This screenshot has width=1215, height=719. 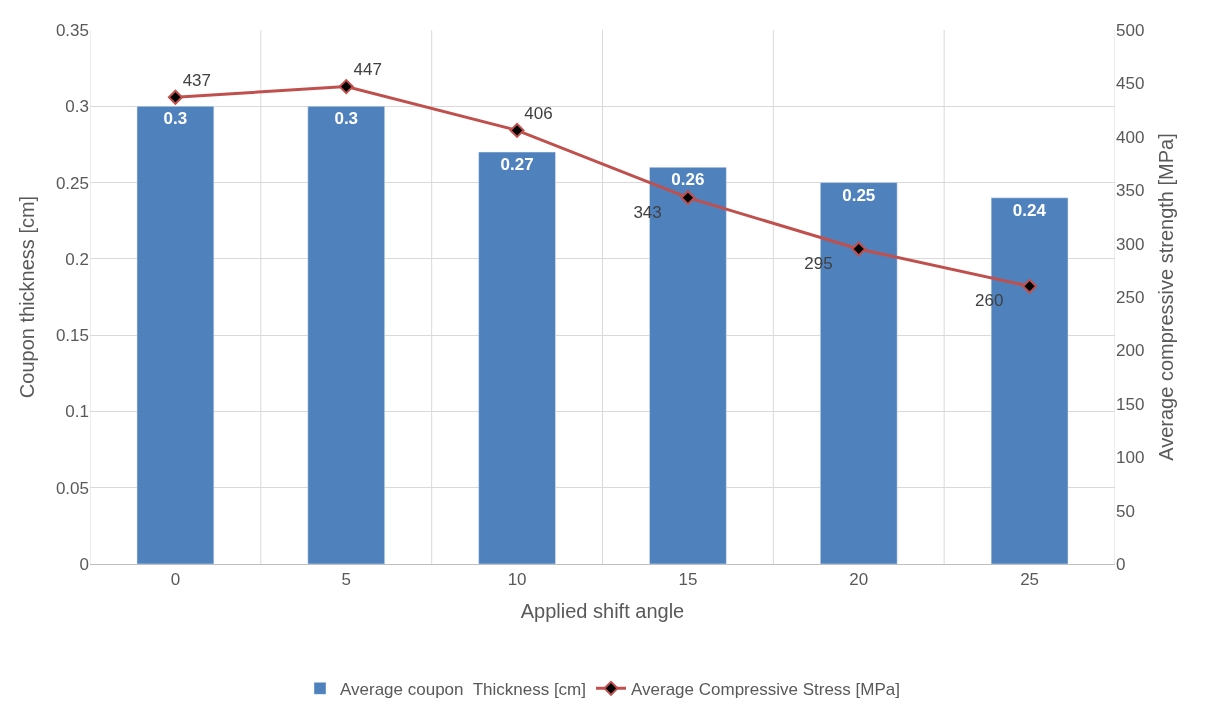 I want to click on y2-tick-label: 0, so click(x=1121, y=564).